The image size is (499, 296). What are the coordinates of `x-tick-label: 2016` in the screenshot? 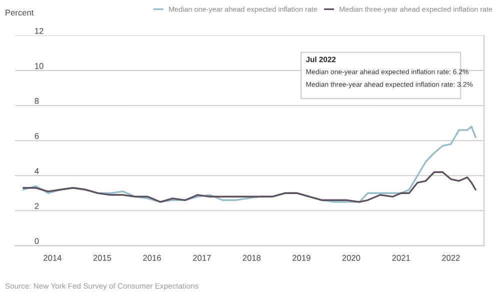 It's located at (152, 257).